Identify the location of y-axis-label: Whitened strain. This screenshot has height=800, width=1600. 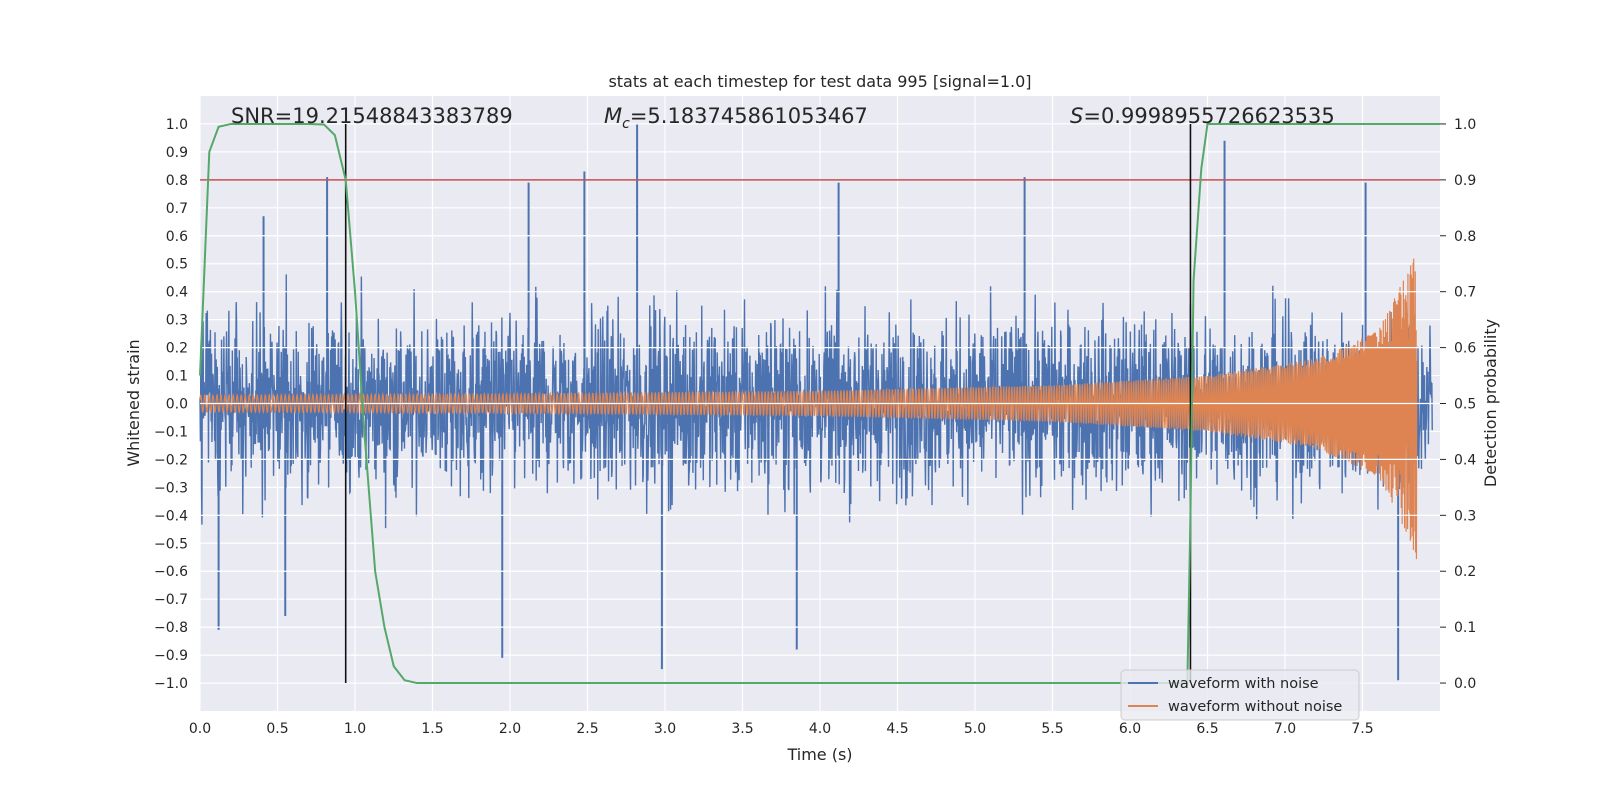
(133, 402).